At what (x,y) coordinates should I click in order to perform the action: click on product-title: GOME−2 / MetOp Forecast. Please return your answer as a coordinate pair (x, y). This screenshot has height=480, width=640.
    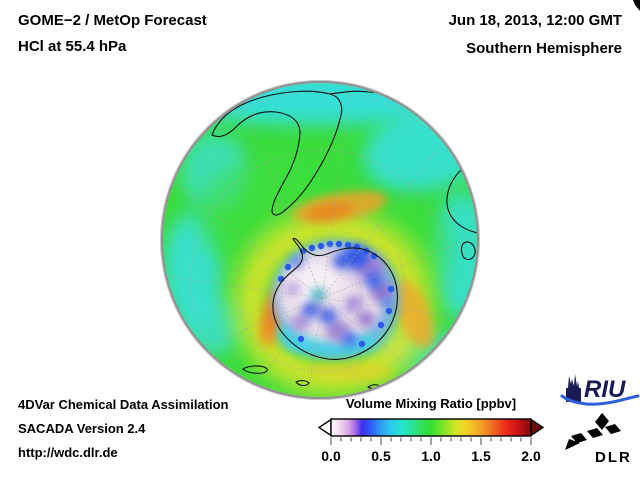
    Looking at the image, I should click on (112, 20).